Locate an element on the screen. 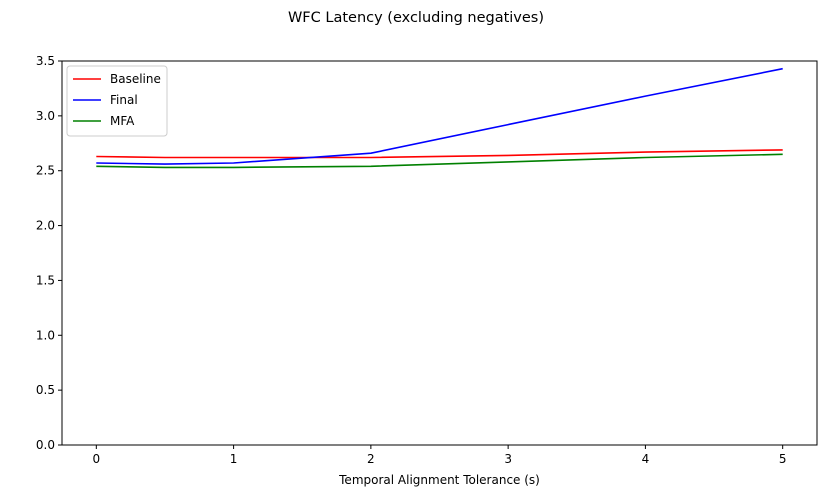  y-tick-label: 2.5 is located at coordinates (45, 171).